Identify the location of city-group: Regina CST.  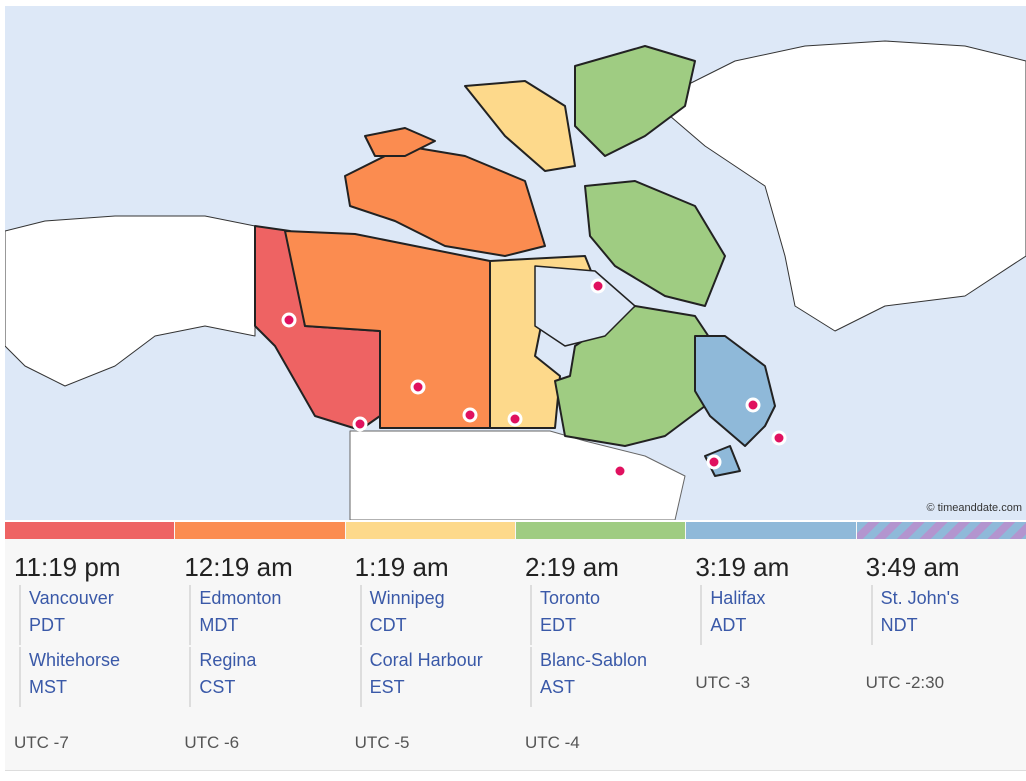
(222, 677).